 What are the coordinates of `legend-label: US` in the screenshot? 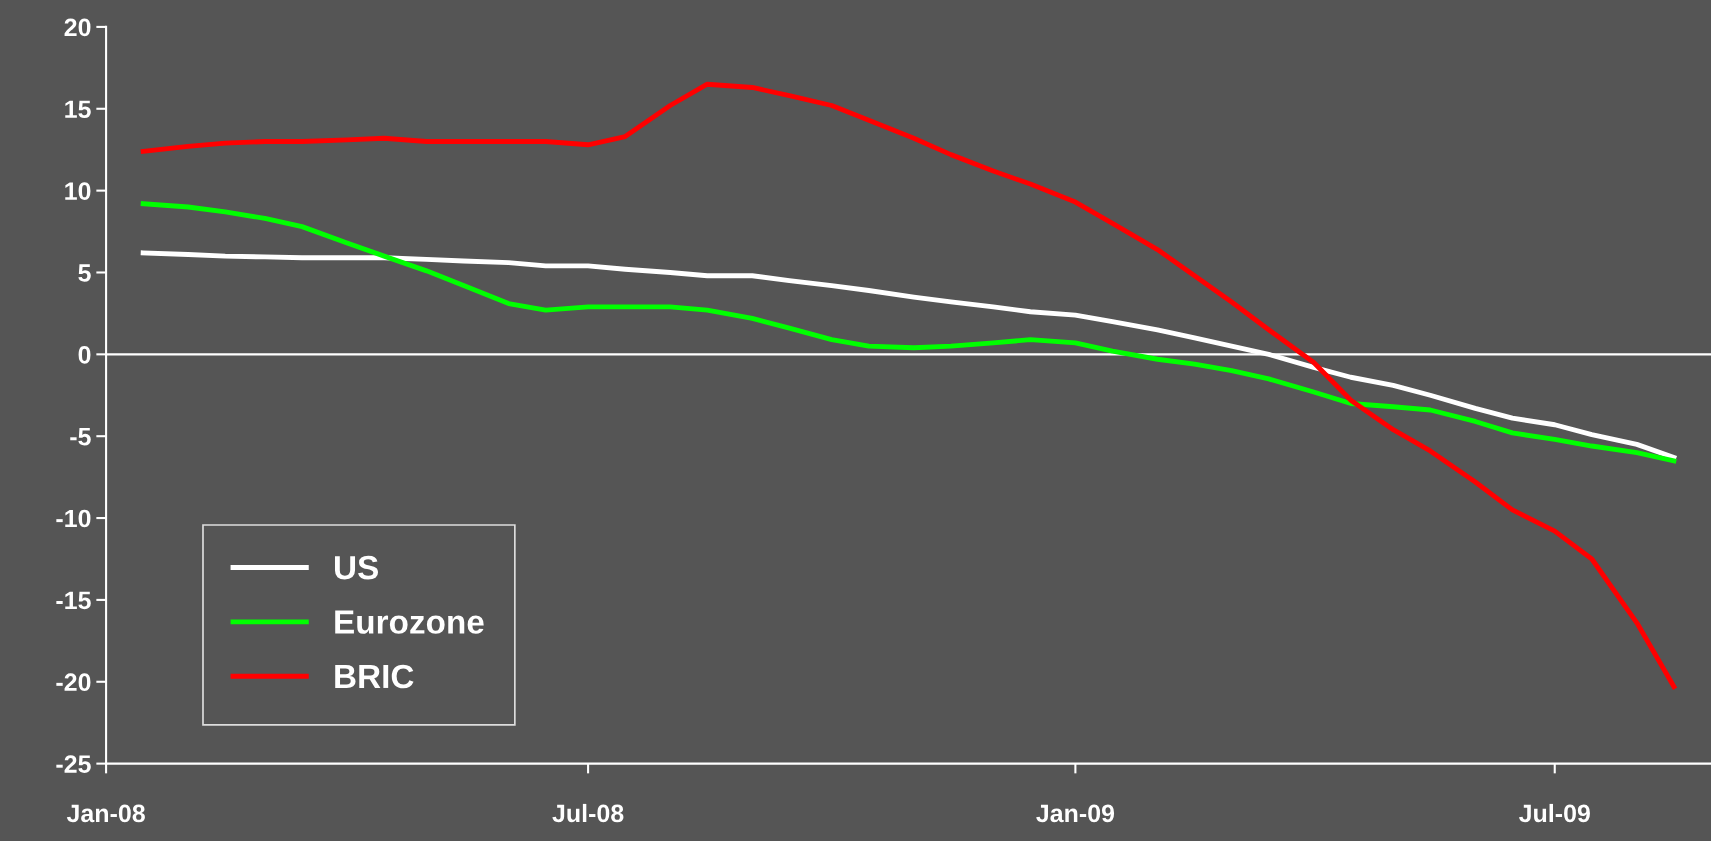 It's located at (356, 567).